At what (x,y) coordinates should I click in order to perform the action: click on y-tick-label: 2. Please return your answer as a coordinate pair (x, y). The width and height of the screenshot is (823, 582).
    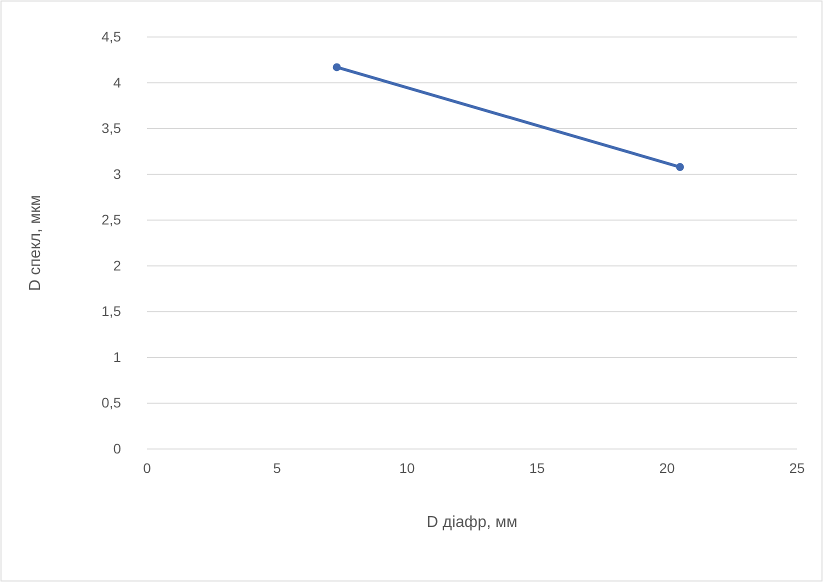
    Looking at the image, I should click on (117, 265).